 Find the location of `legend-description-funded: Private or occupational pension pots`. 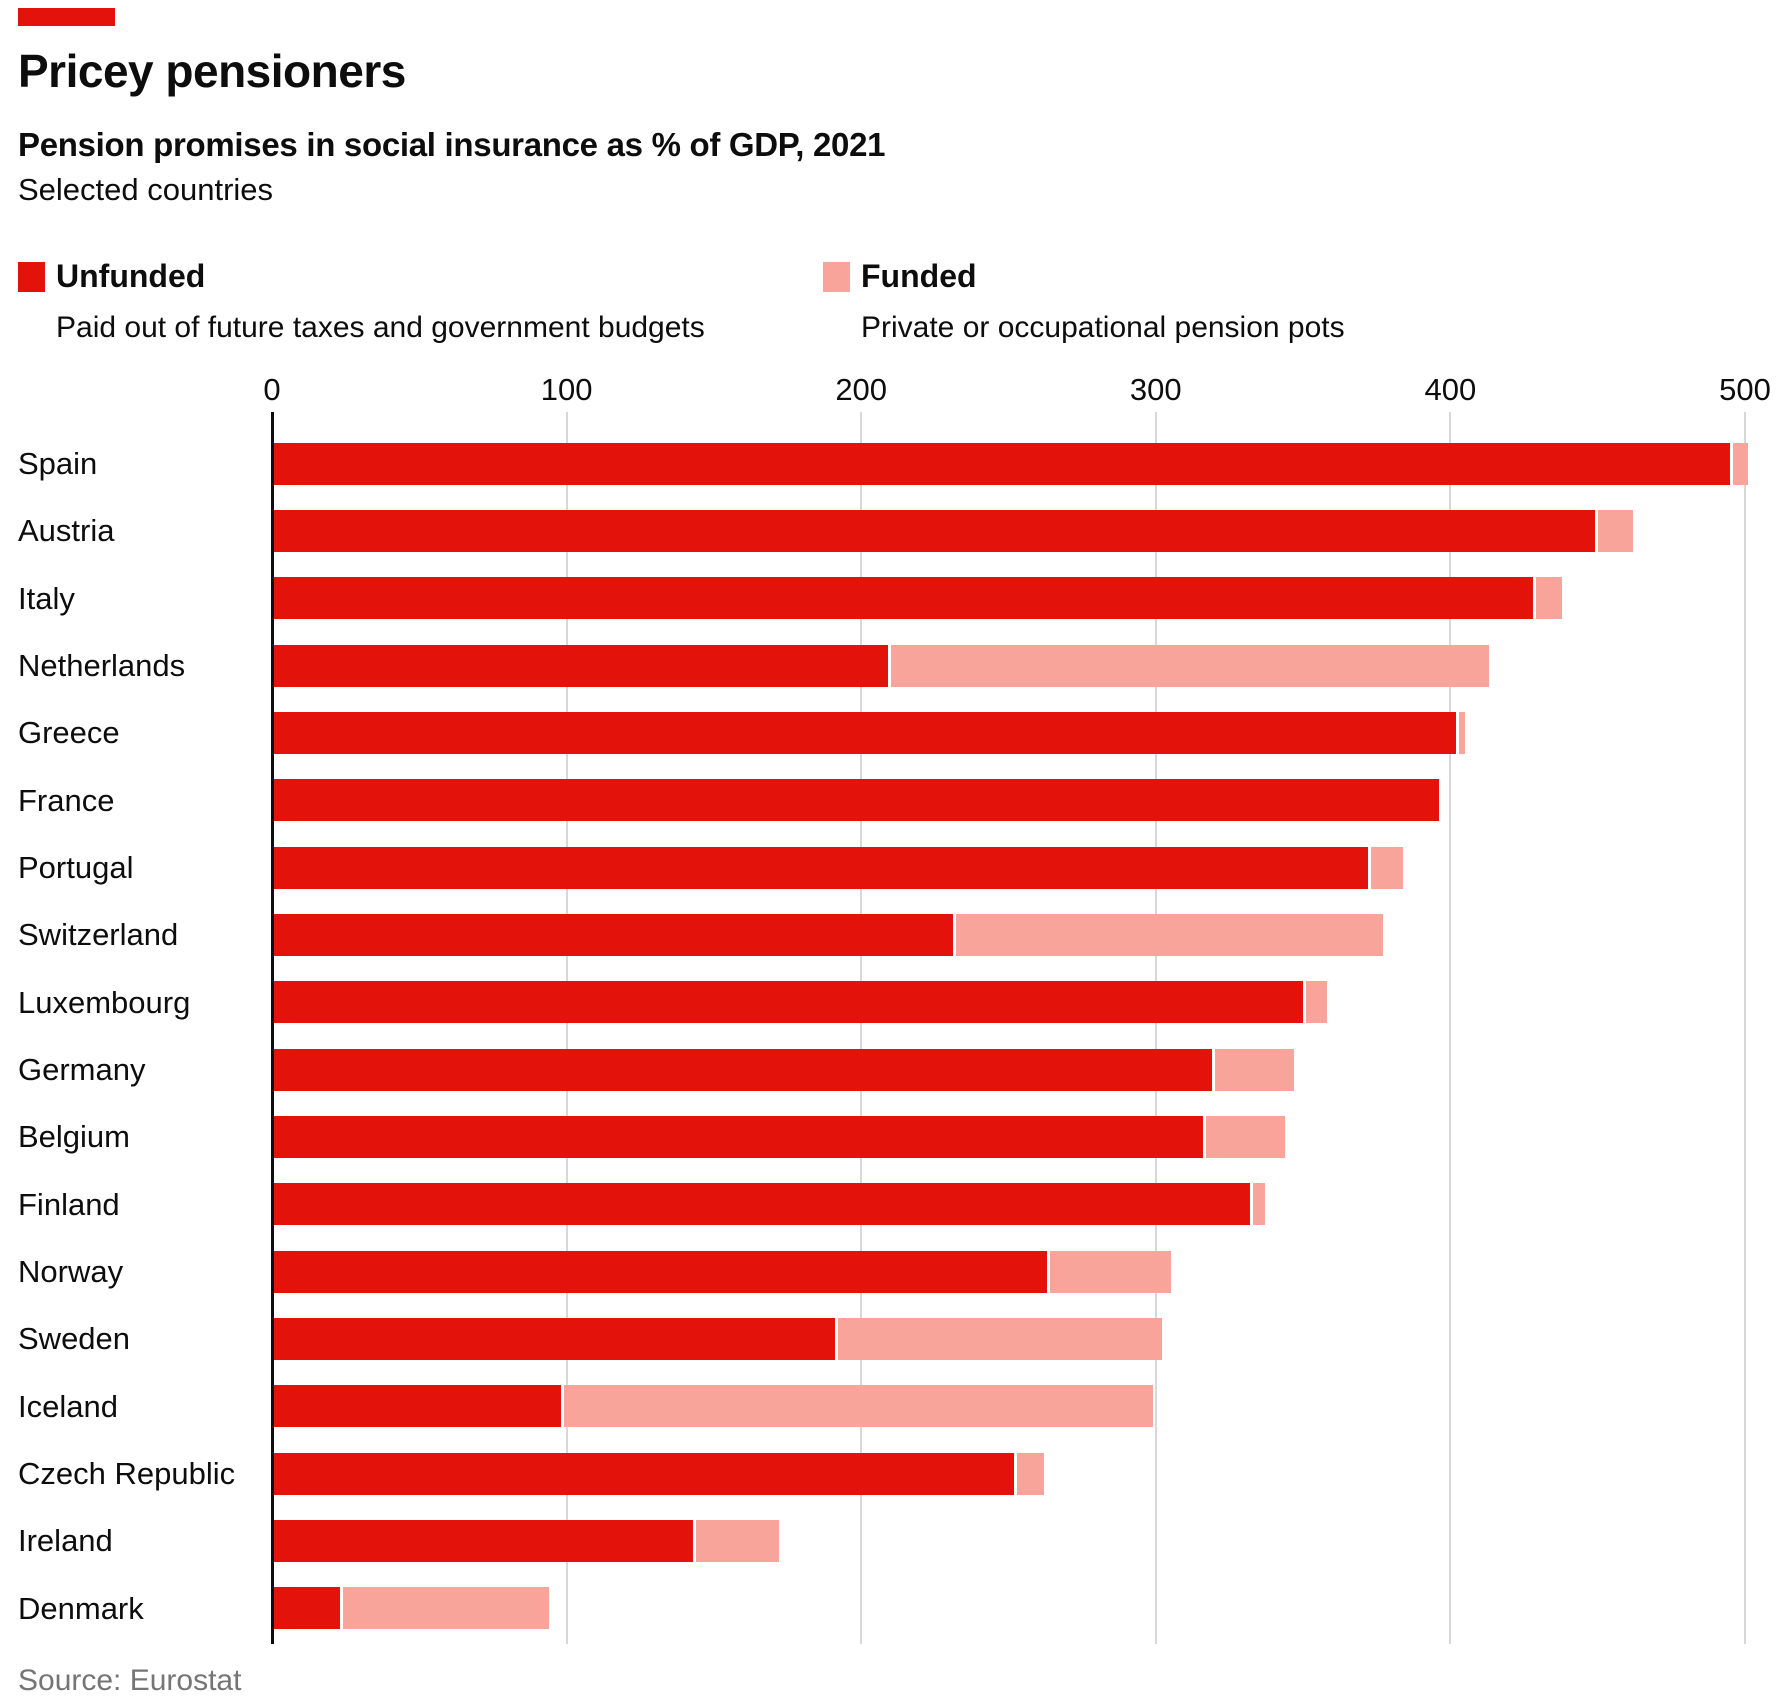

legend-description-funded: Private or occupational pension pots is located at coordinates (1103, 327).